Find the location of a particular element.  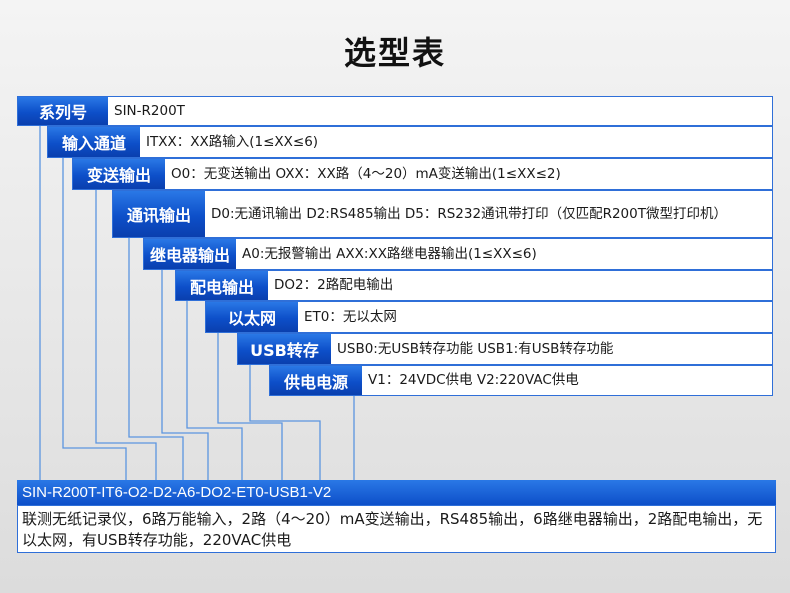

spec-row: 输入通道 ITXX：XX路输入(1≤XX≤6) is located at coordinates (410, 142).